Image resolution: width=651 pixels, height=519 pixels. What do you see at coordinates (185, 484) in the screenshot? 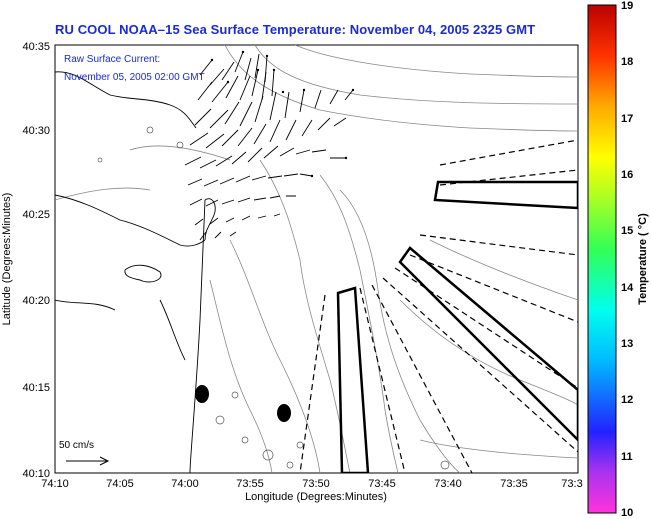
I see `lon-tick: 74:00` at bounding box center [185, 484].